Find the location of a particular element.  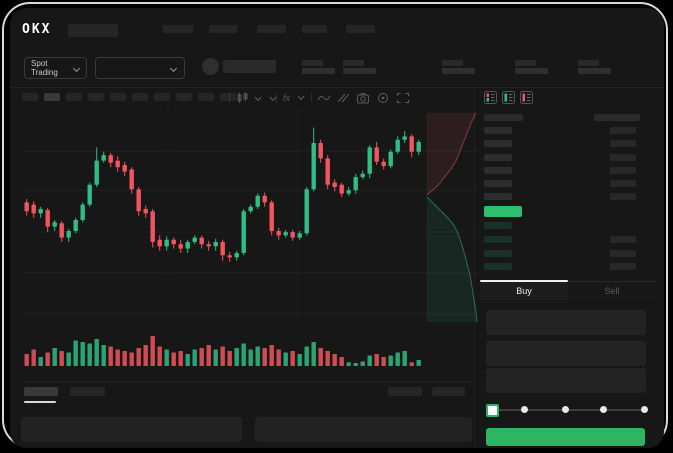

buy-tab-indicator is located at coordinates (524, 281).